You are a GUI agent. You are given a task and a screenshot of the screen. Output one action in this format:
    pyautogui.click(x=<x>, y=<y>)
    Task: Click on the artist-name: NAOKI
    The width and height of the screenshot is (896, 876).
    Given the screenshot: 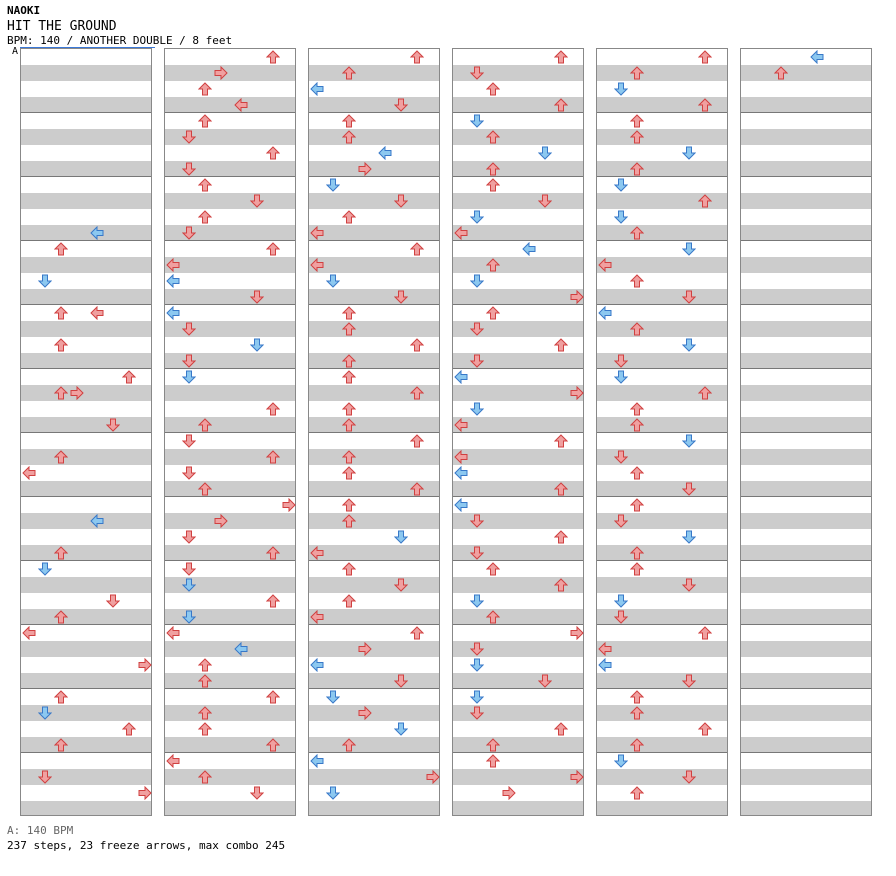 What is the action you would take?
    pyautogui.click(x=24, y=10)
    